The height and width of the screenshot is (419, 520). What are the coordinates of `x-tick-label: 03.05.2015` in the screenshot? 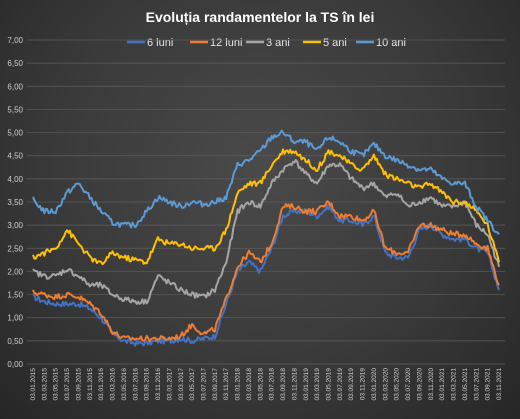 It's located at (56, 384).